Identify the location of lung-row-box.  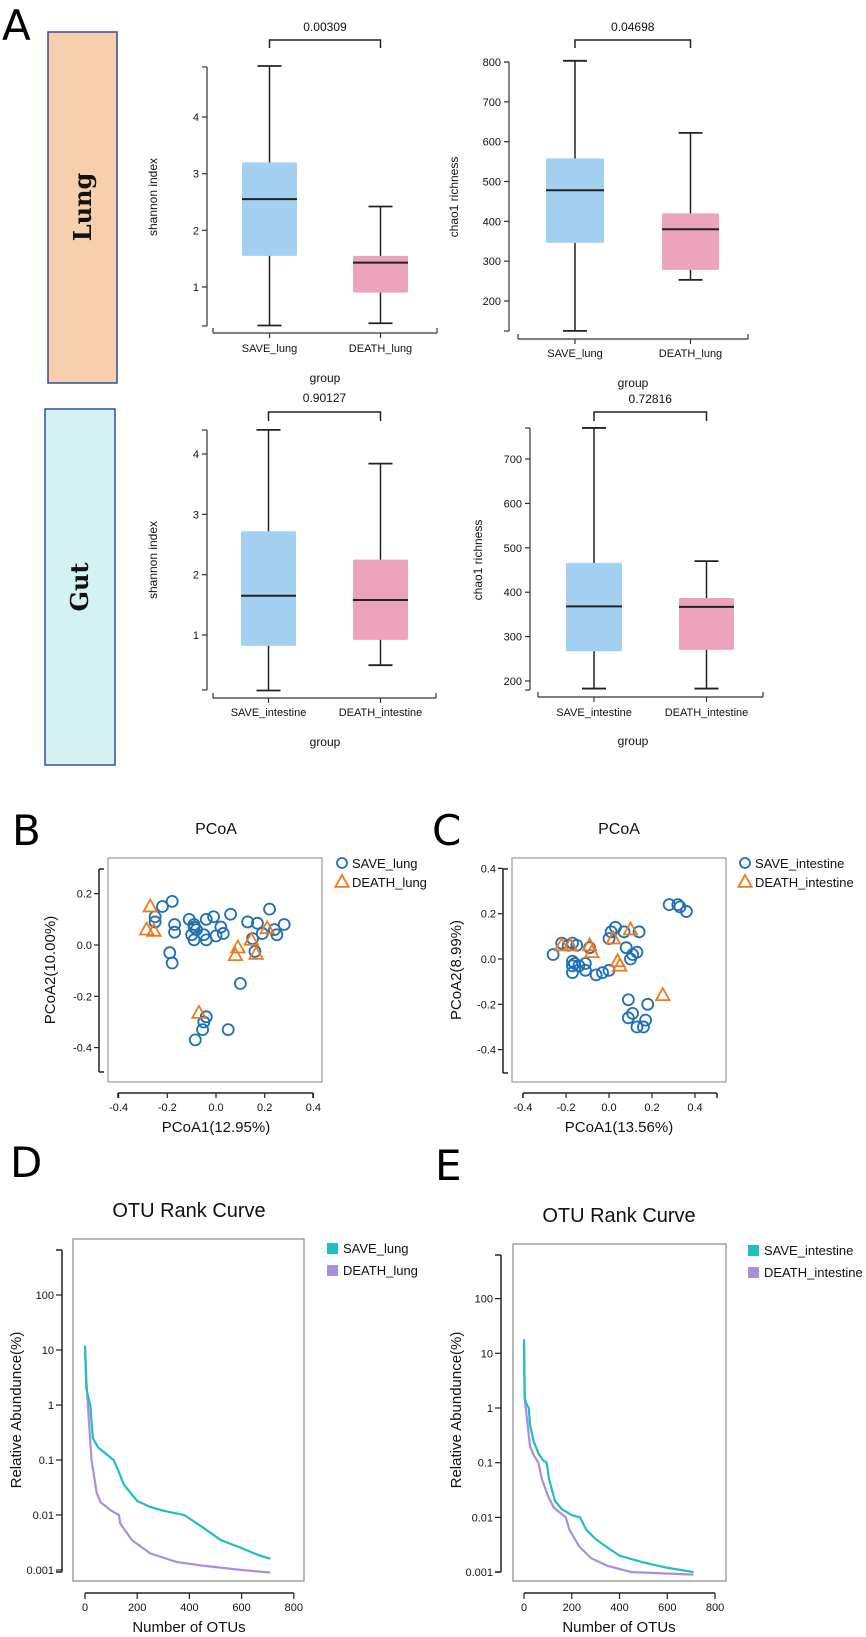
(82, 207).